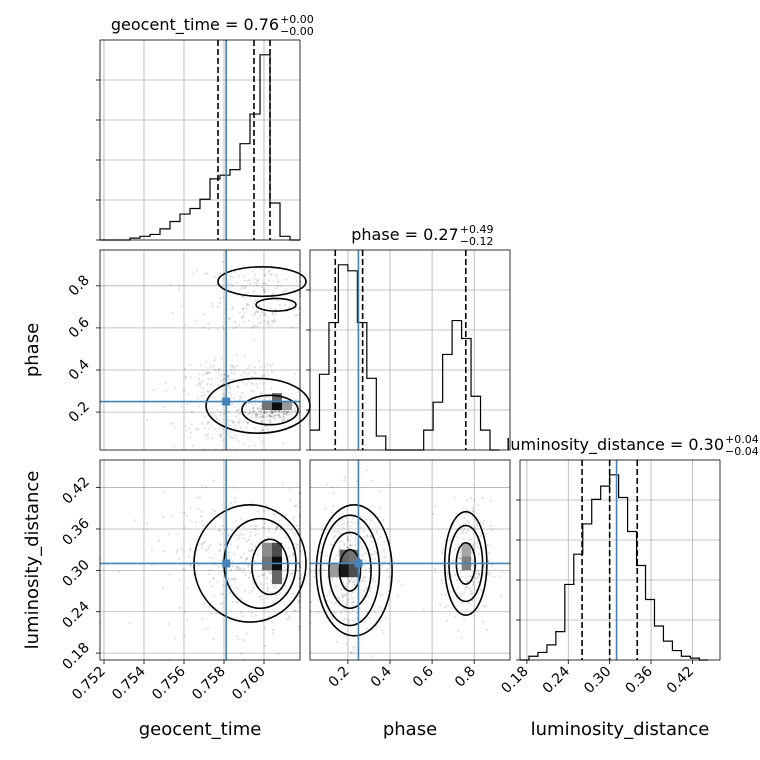 This screenshot has width=760, height=760. Describe the element at coordinates (32, 560) in the screenshot. I see `yaxis-luminosity_distance-label: luminosity_distance` at that location.